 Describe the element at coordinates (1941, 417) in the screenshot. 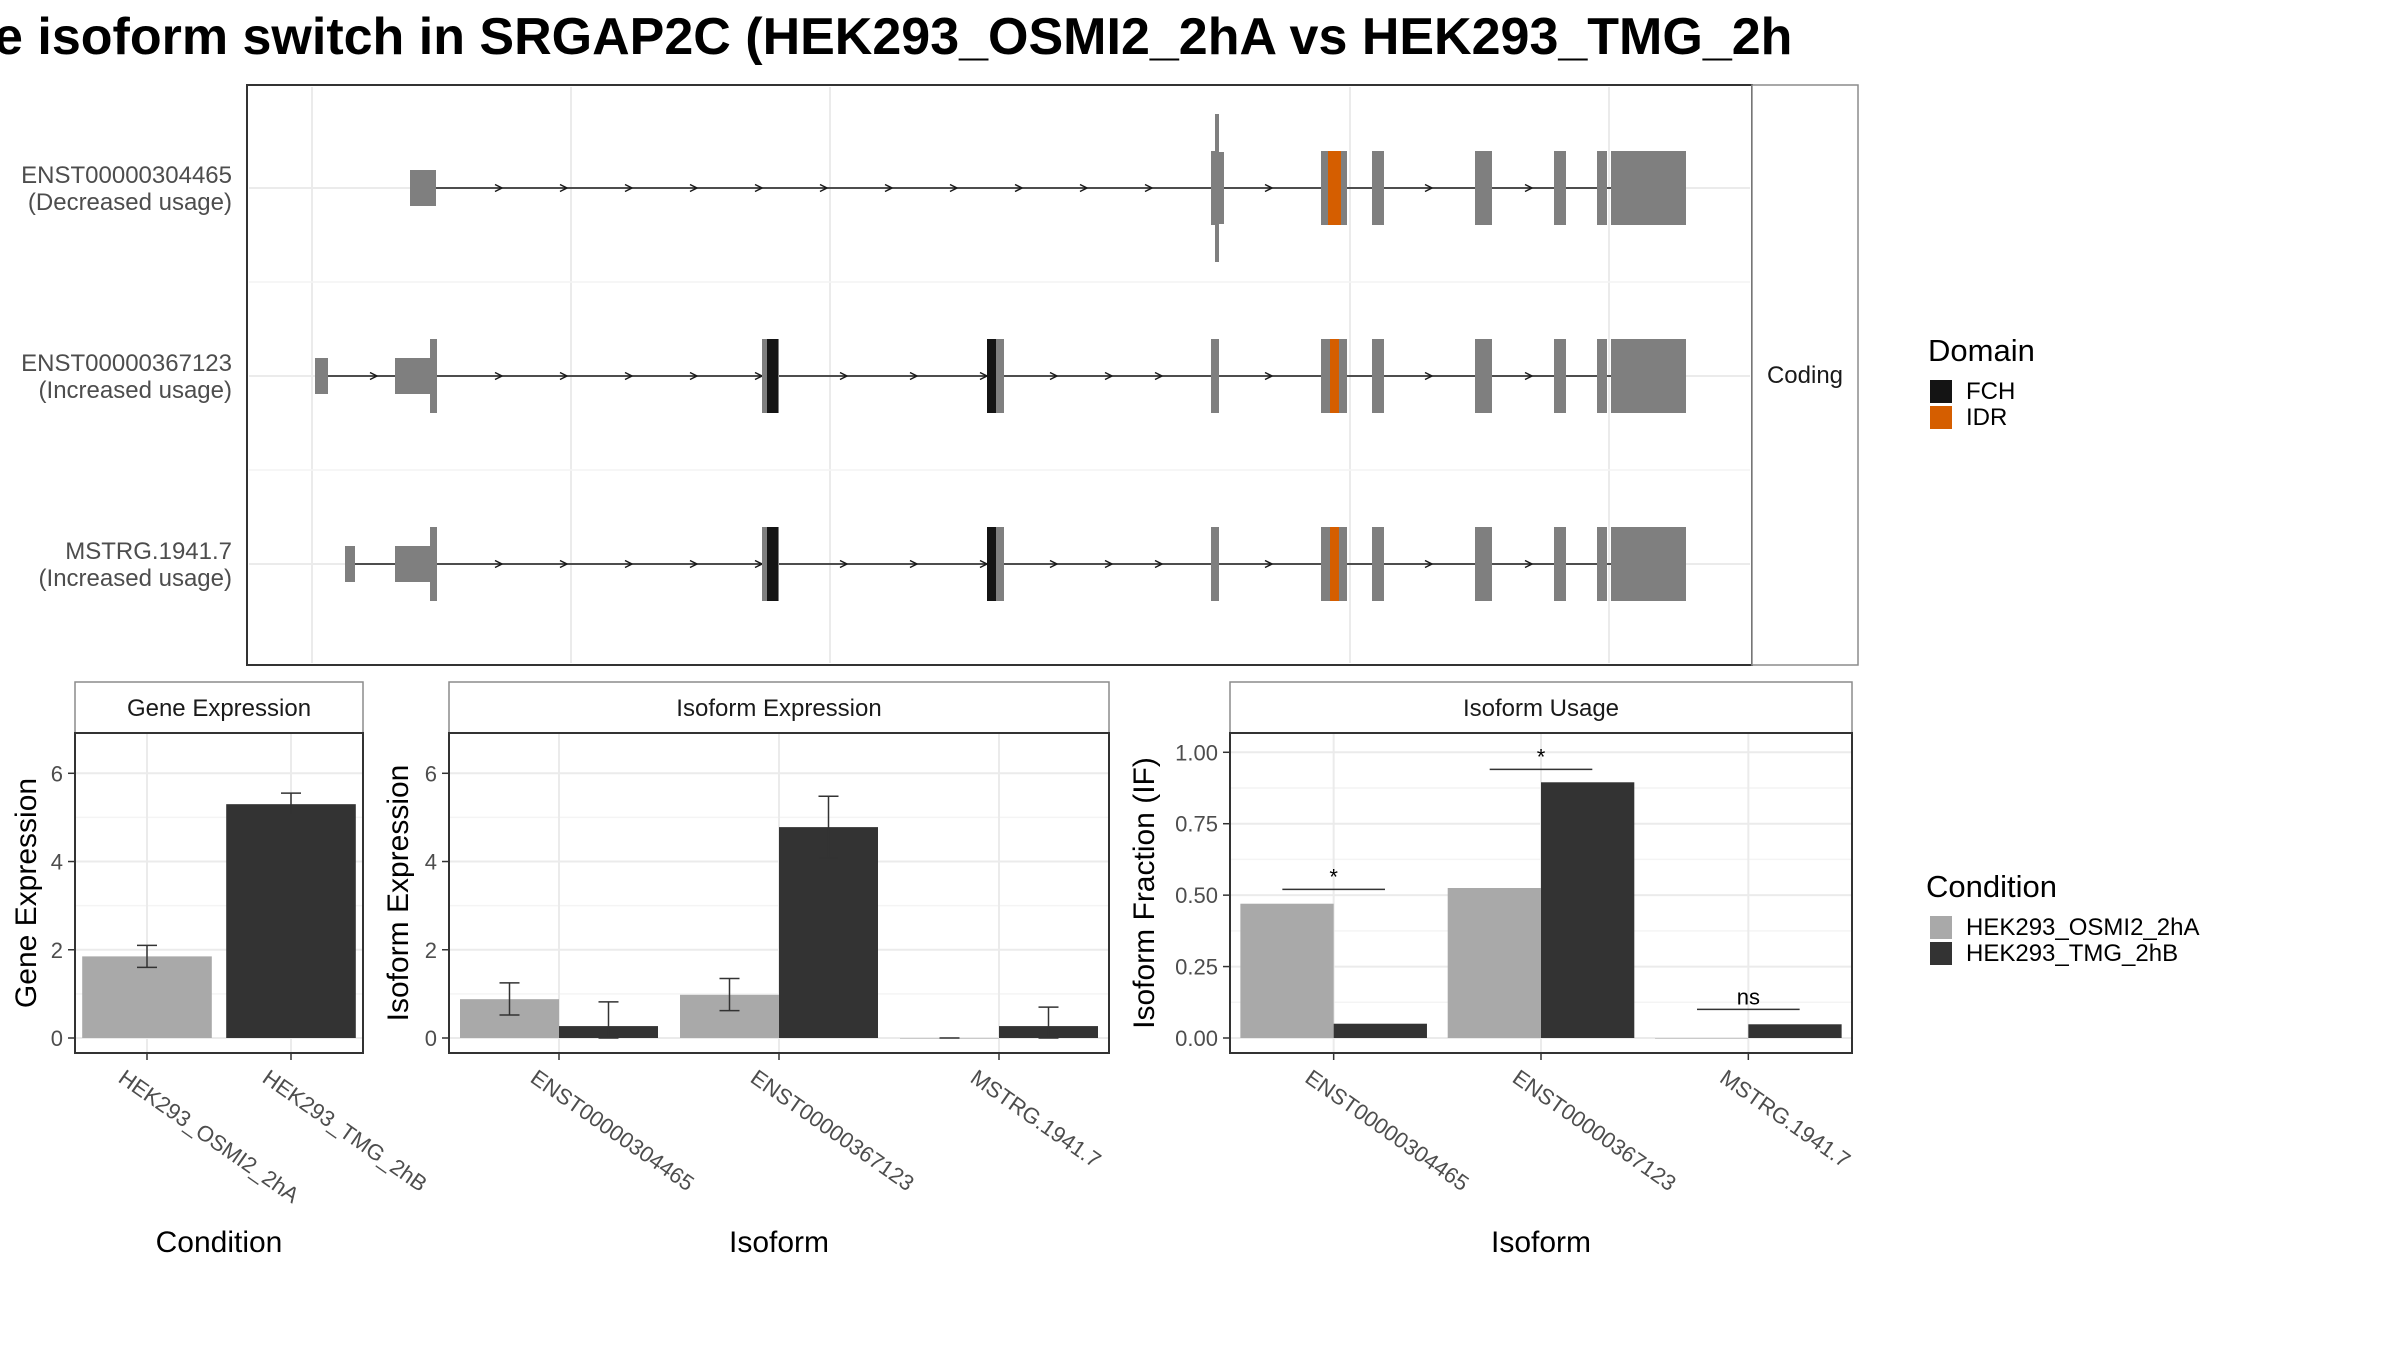

I see `domain-legend-key-idr` at that location.